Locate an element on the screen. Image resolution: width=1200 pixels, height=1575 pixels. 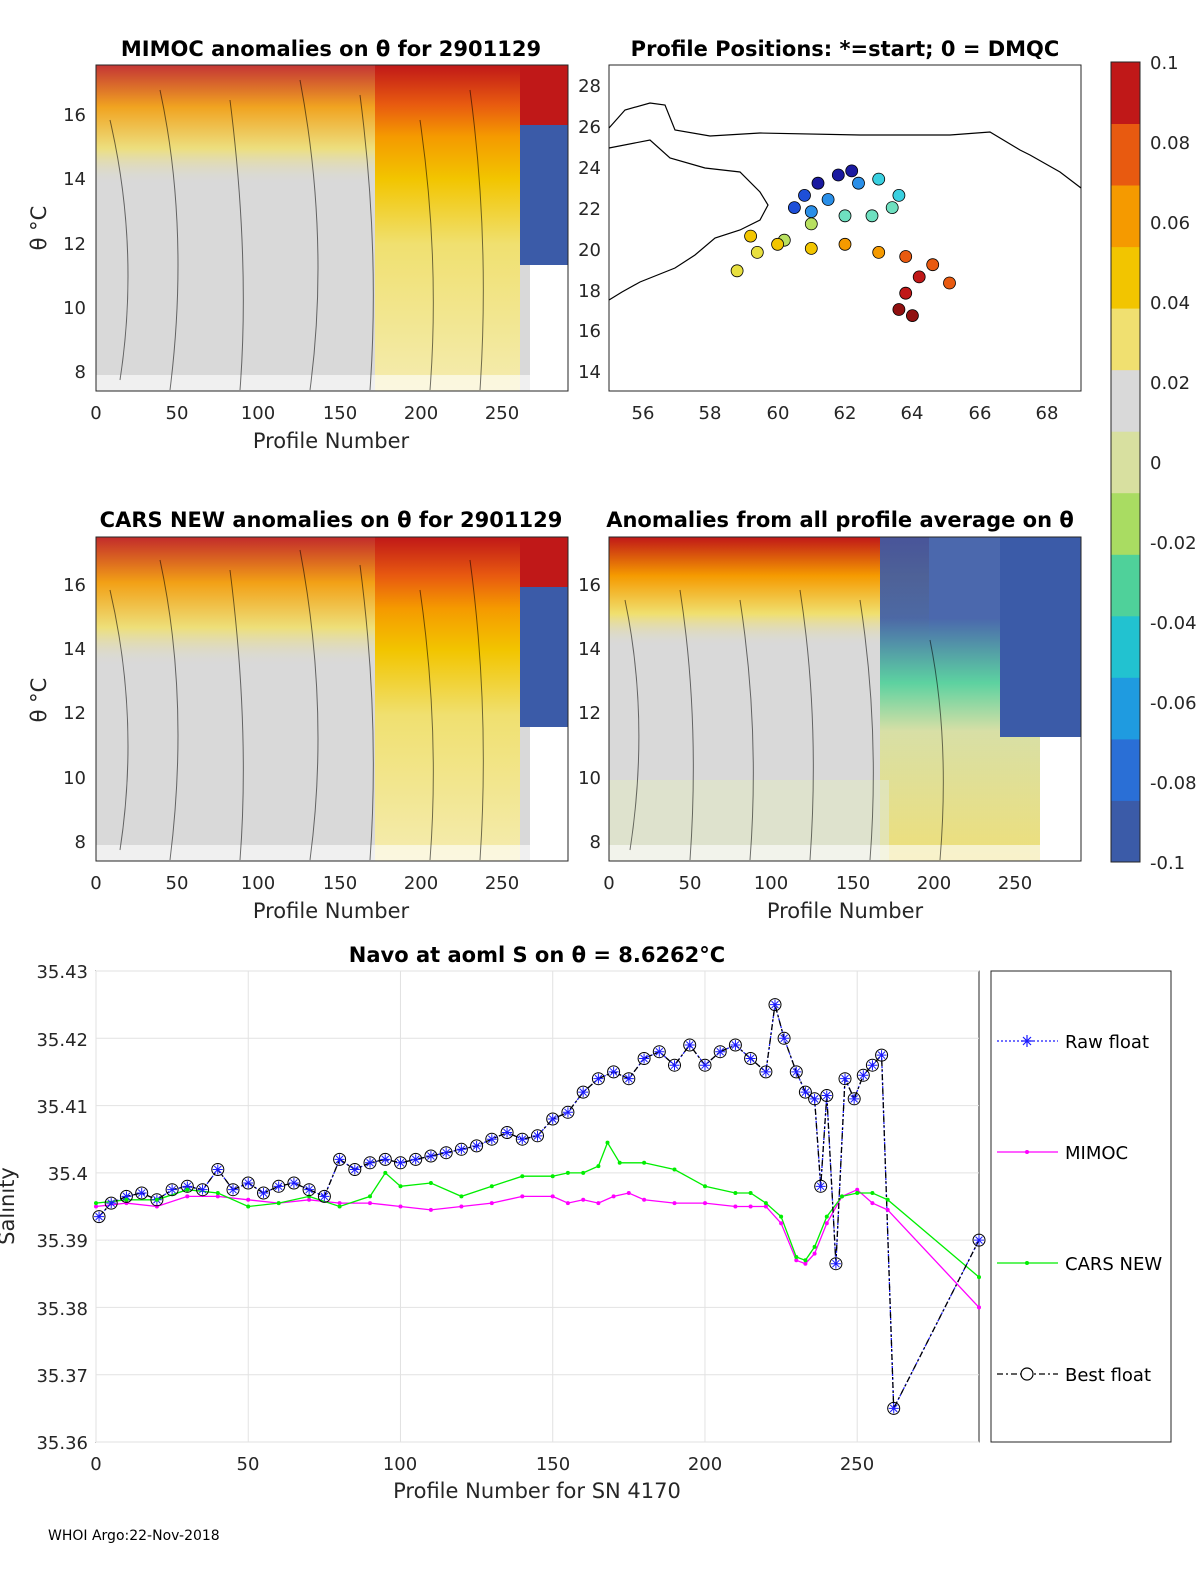
legend-mimoc: MIMOC is located at coordinates (1062, 1153).